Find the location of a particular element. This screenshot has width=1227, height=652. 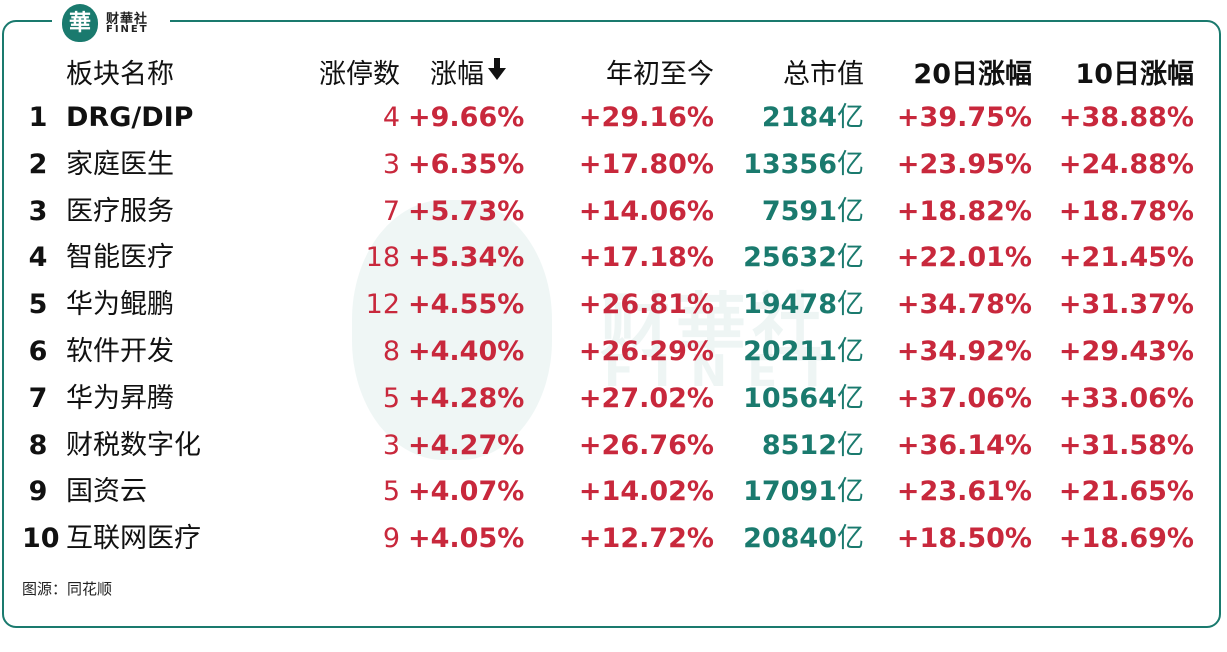

header-market-cap: 总市值 is located at coordinates (823, 74).